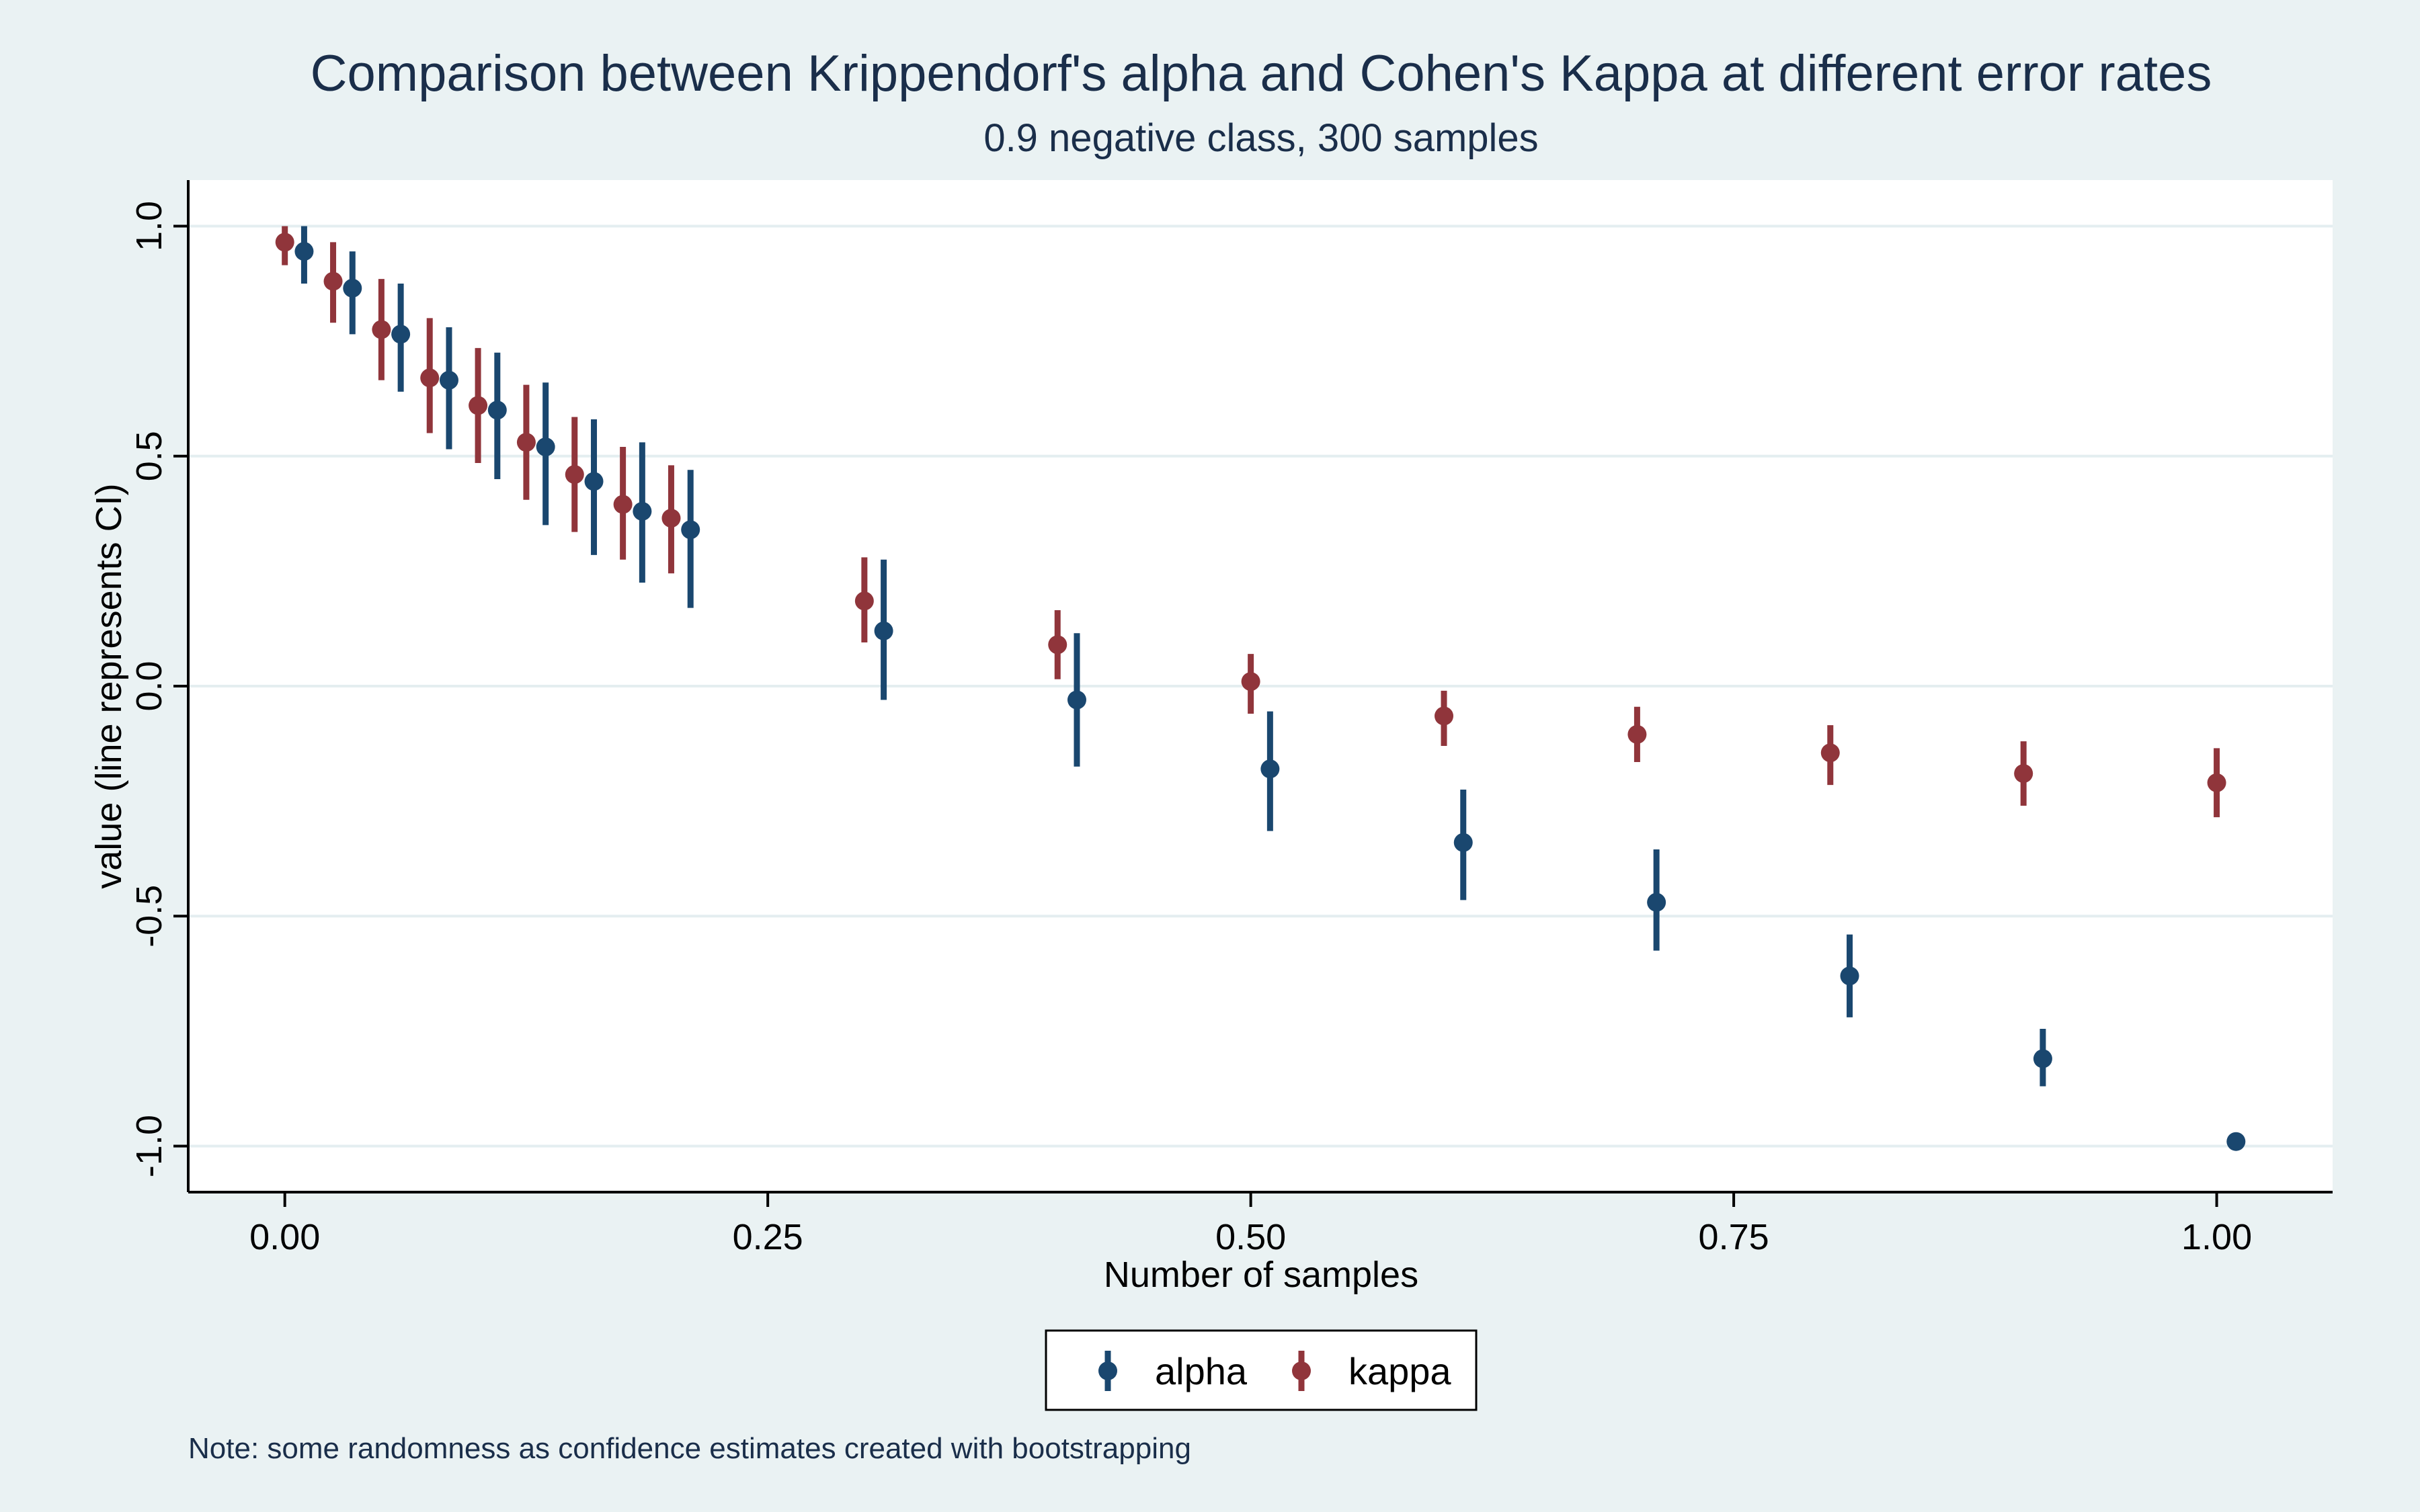  I want to click on legend-box, so click(1261, 1370).